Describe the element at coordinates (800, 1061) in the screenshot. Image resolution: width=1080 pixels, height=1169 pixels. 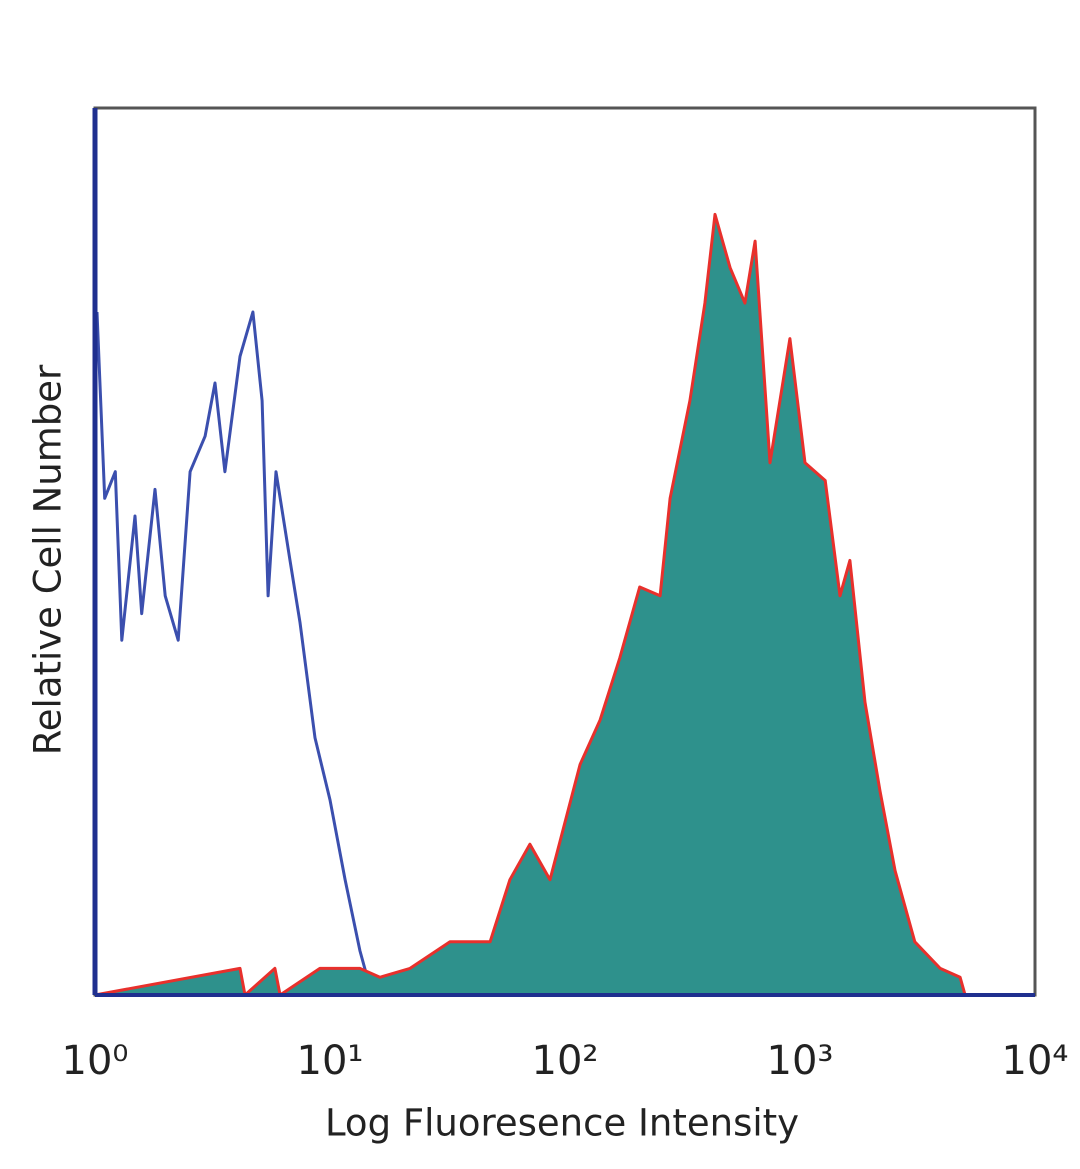
I see `x-tick-label: 10³` at that location.